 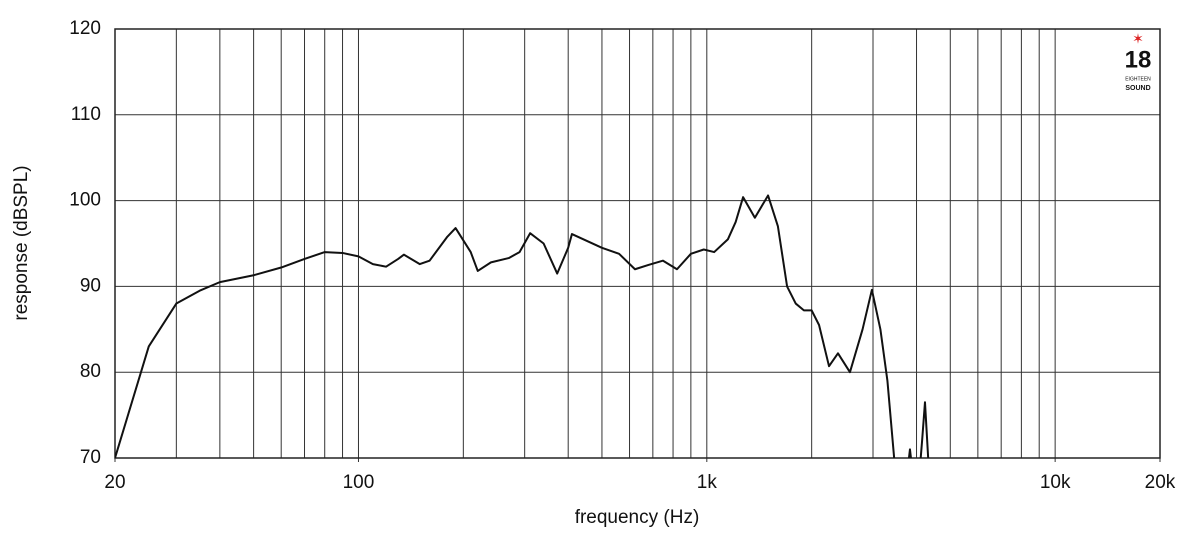 What do you see at coordinates (1138, 39) in the screenshot?
I see `logo-star: ✶` at bounding box center [1138, 39].